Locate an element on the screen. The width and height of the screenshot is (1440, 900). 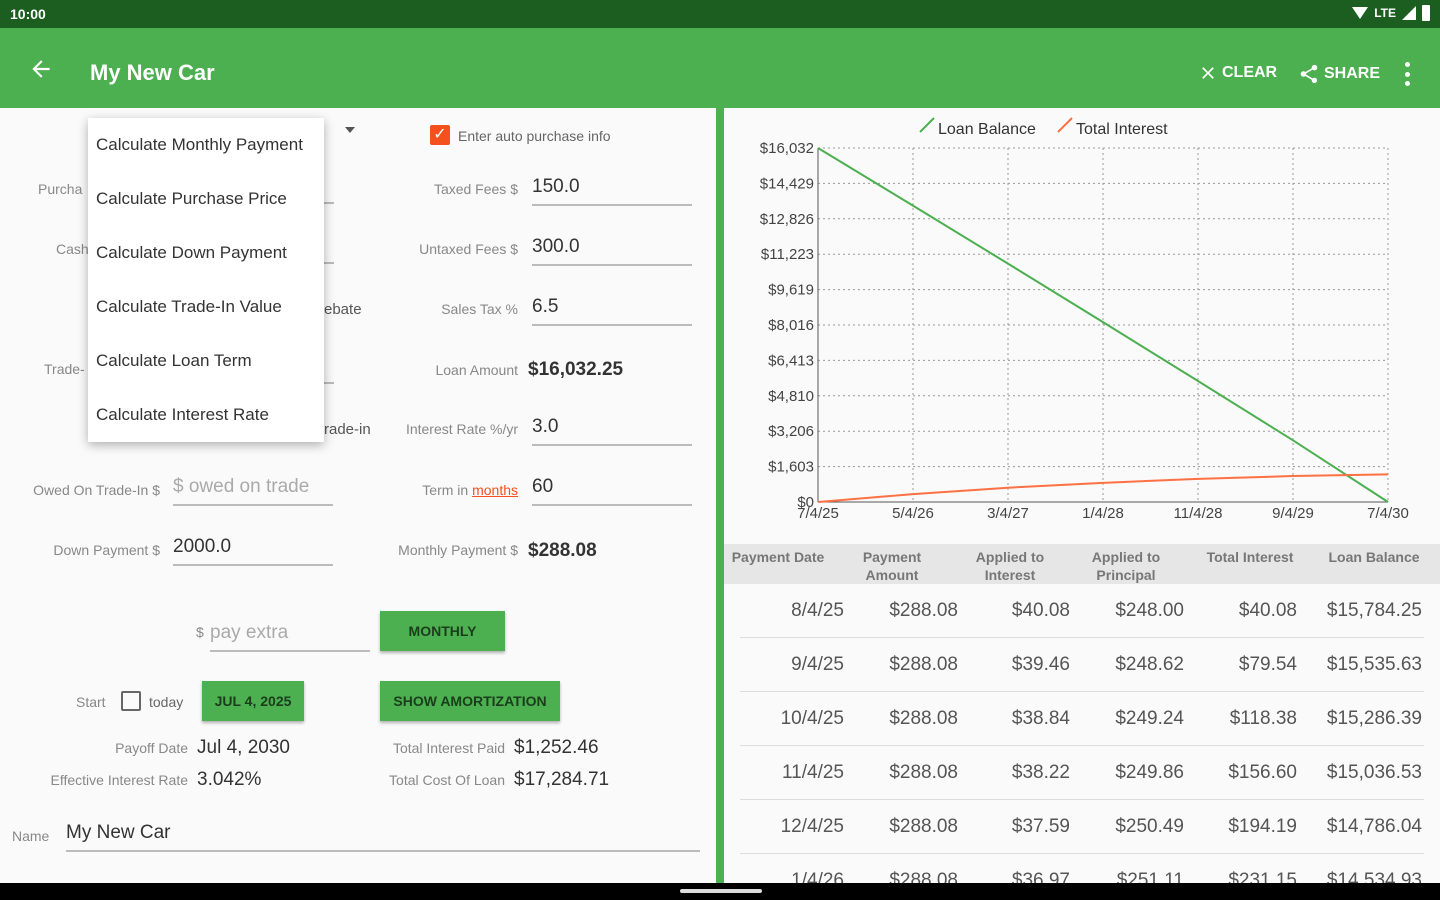
table-cell: $251.11 is located at coordinates (1150, 876).